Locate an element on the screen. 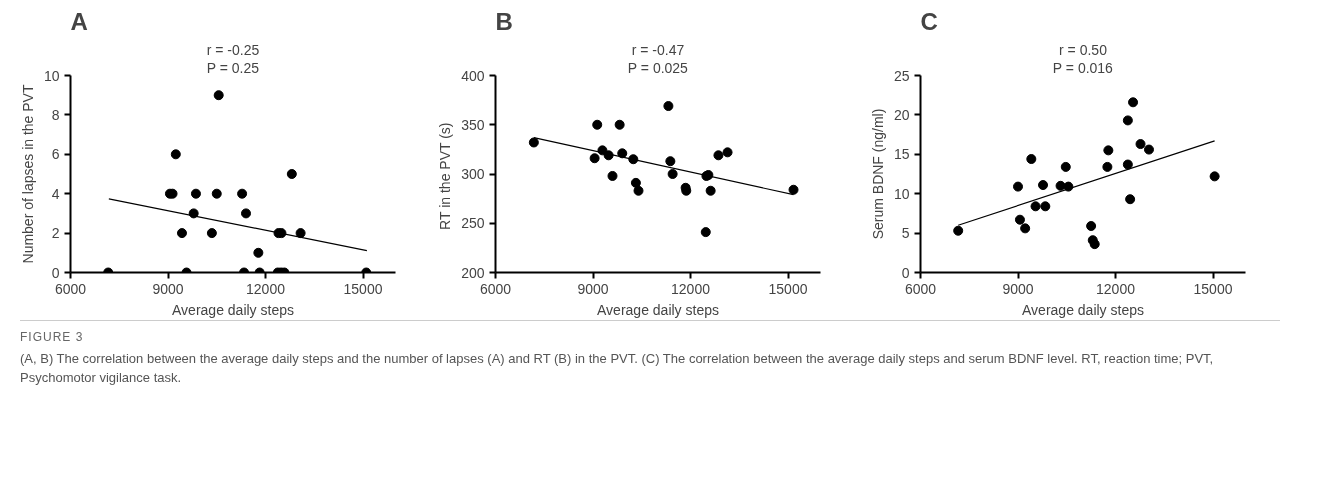 This screenshot has width=1325, height=482. chart-title: B is located at coordinates (504, 21).